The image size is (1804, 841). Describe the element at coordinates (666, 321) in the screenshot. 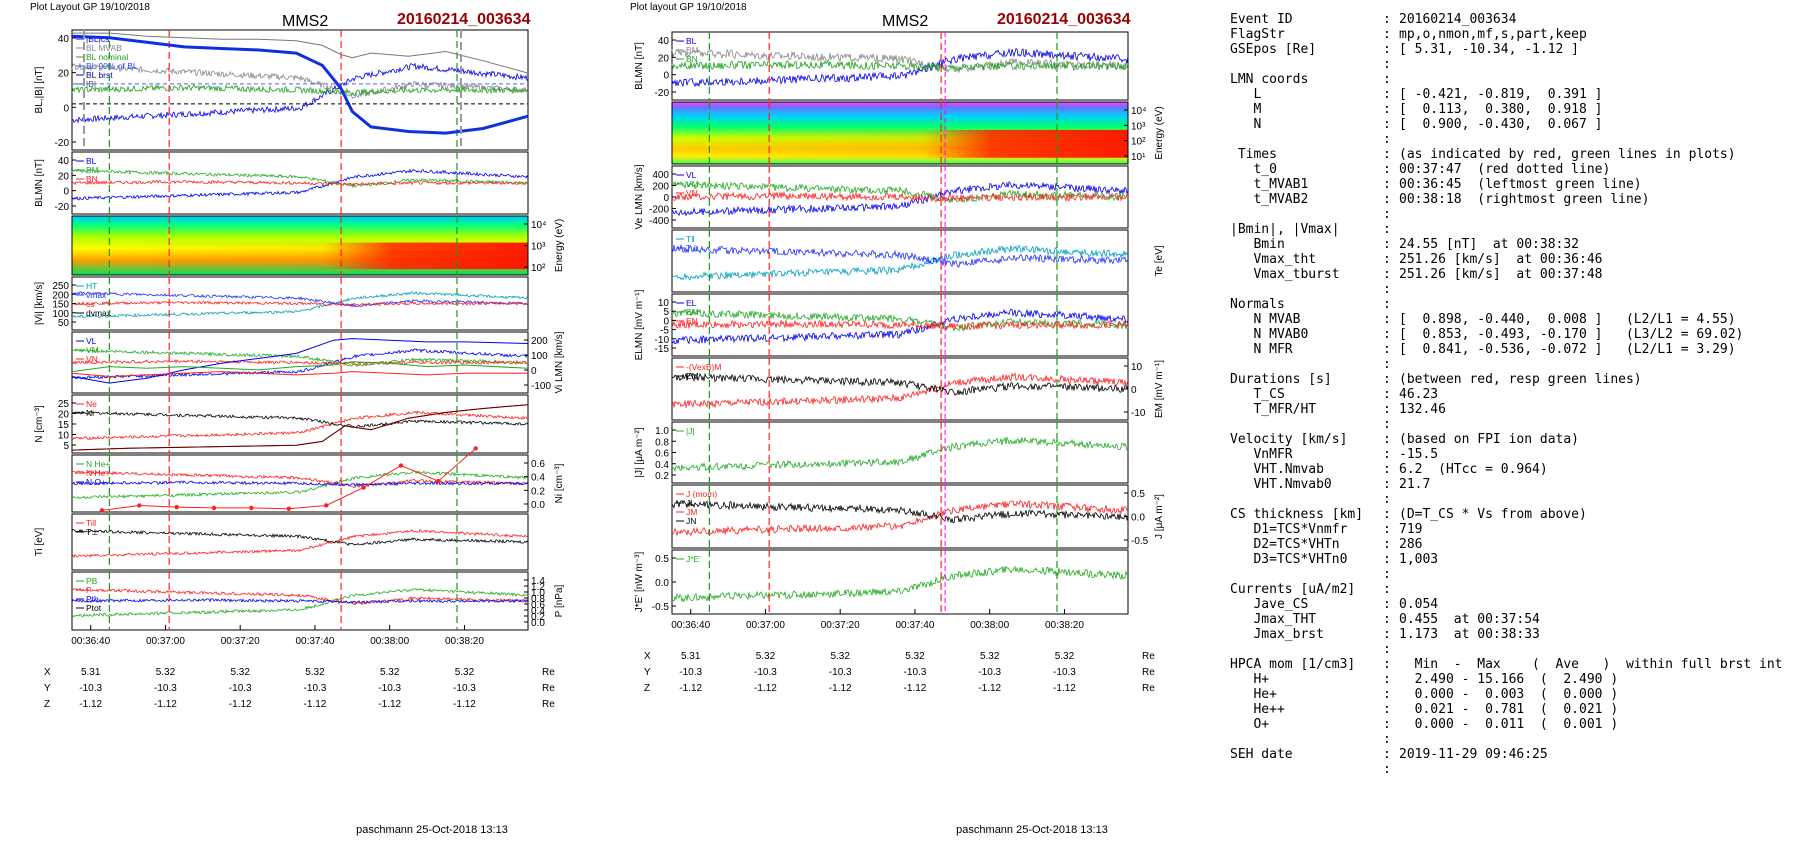

I see `middle-panel-5-tick-label: 0` at that location.